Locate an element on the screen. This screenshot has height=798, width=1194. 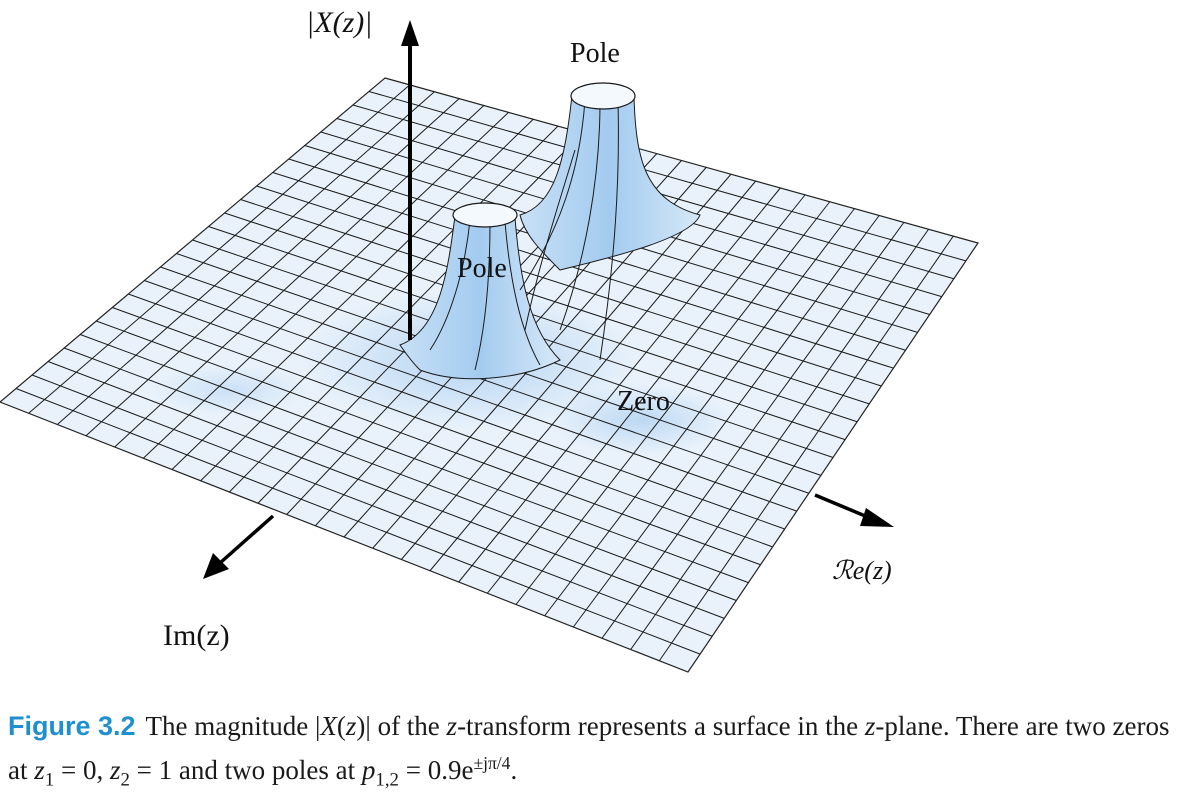
caption-text: = 1 and two poles at is located at coordinates (245, 770).